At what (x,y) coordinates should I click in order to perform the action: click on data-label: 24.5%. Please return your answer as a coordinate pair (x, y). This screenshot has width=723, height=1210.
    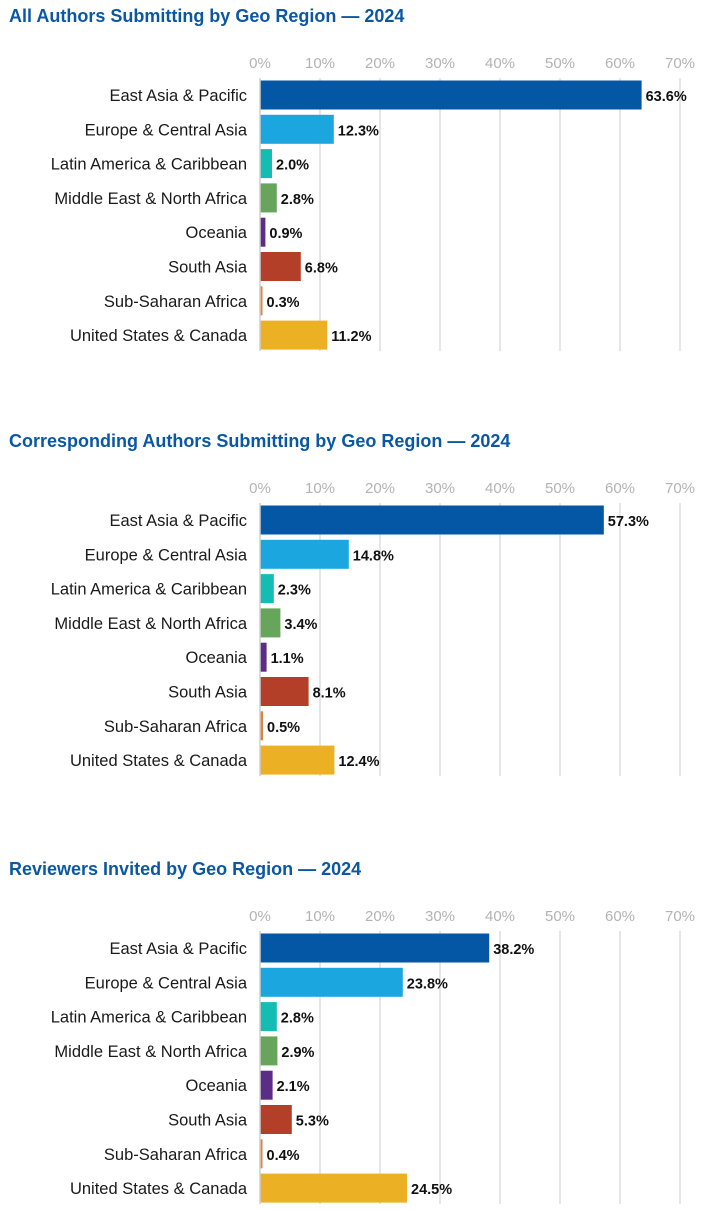
    Looking at the image, I should click on (431, 1190).